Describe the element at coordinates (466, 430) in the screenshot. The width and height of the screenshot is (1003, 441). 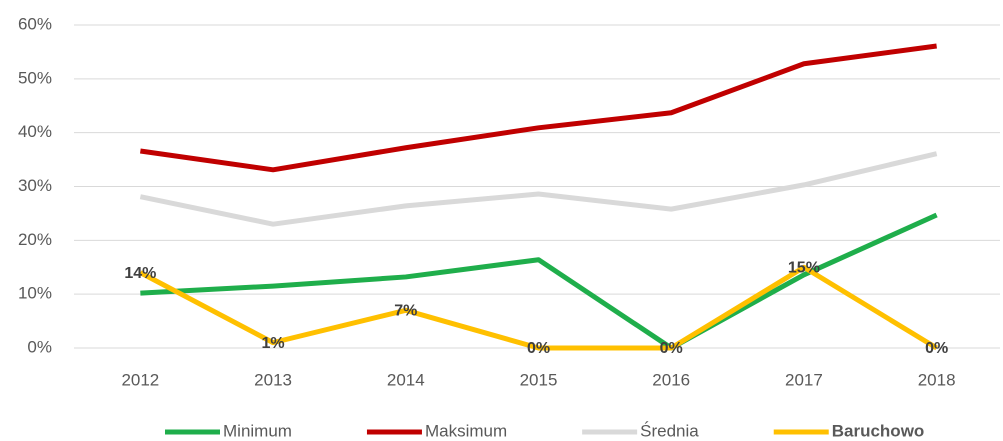
I see `legend-label: Maksimum` at that location.